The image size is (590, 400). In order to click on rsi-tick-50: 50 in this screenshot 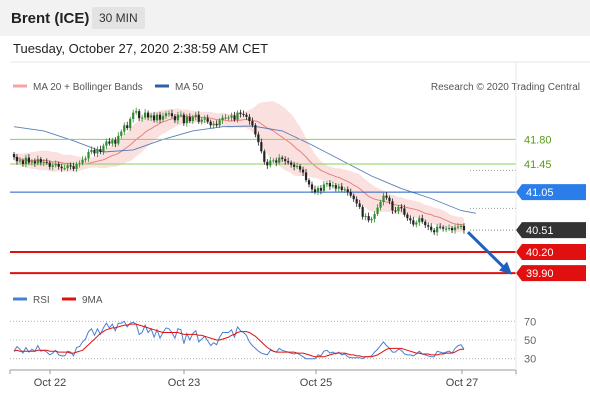, I will do `click(530, 341)`.